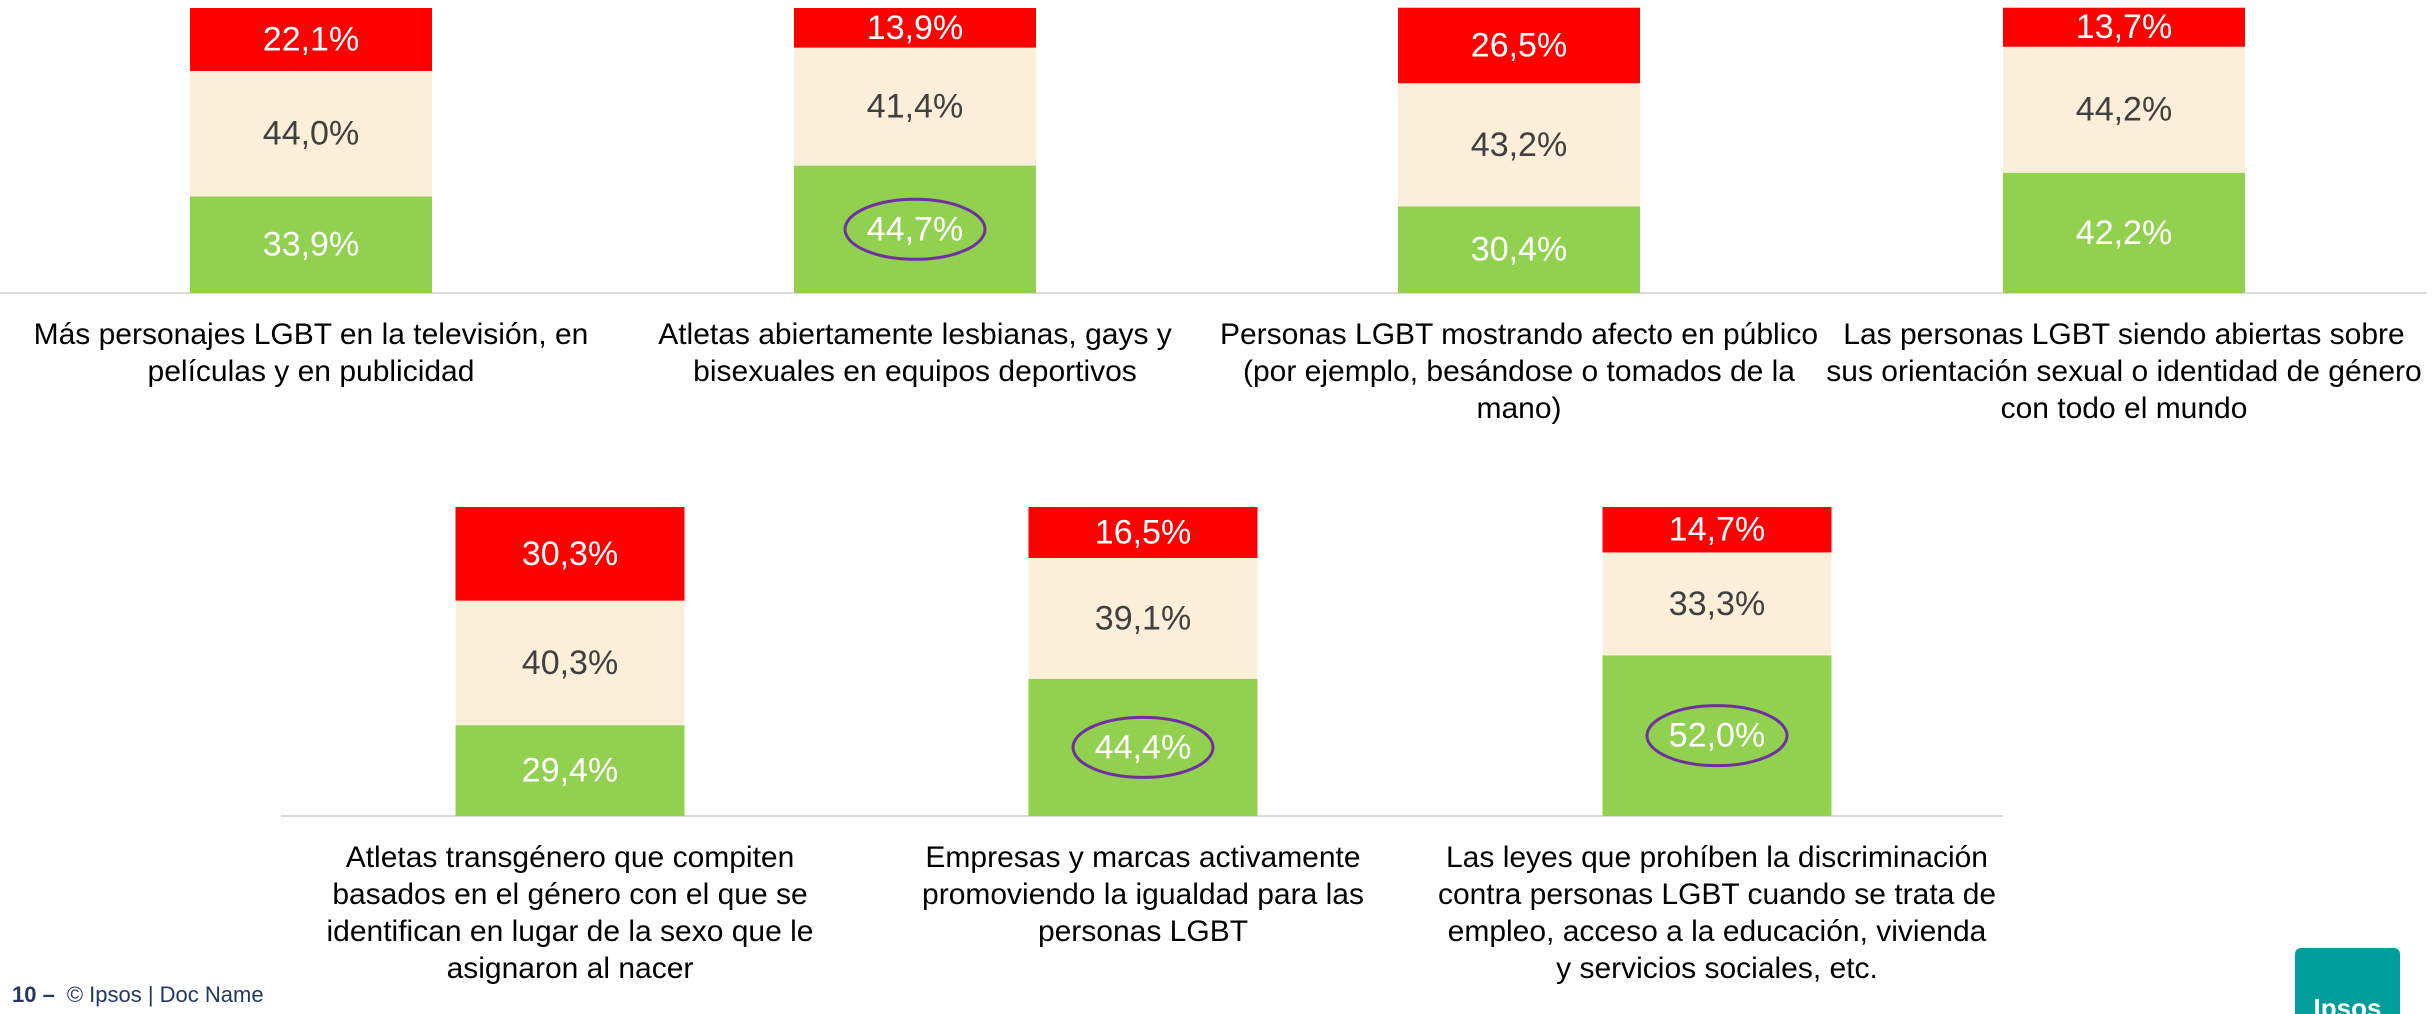  I want to click on data-label: 44,2%, so click(2124, 110).